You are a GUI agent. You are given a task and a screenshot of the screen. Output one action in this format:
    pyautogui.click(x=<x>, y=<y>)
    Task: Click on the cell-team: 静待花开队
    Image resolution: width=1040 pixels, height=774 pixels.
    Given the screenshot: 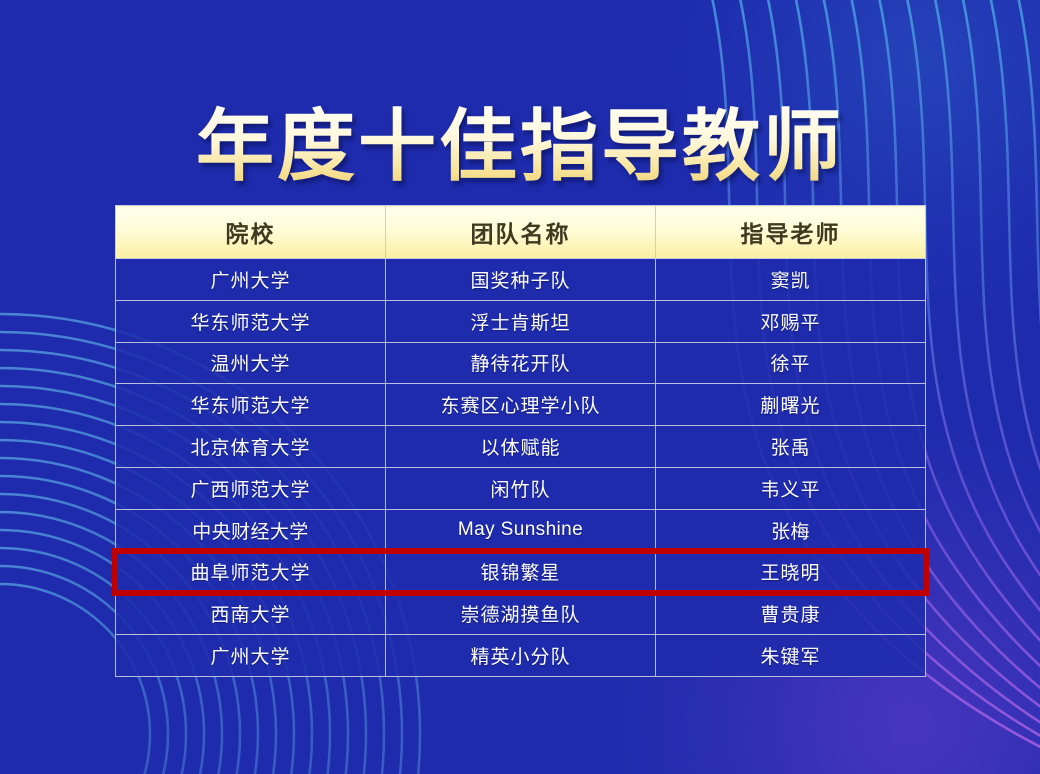 What is the action you would take?
    pyautogui.click(x=520, y=363)
    